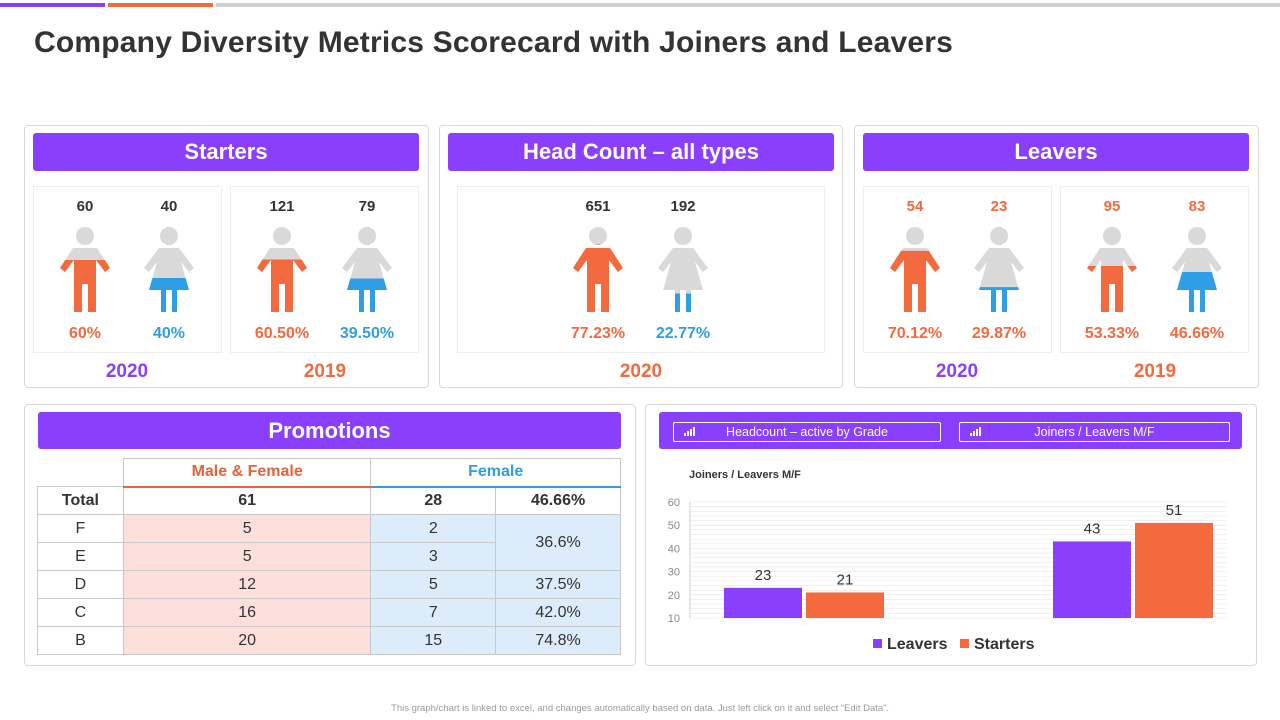 This screenshot has height=720, width=1280. I want to click on pct-cell: 74.8%, so click(558, 640).